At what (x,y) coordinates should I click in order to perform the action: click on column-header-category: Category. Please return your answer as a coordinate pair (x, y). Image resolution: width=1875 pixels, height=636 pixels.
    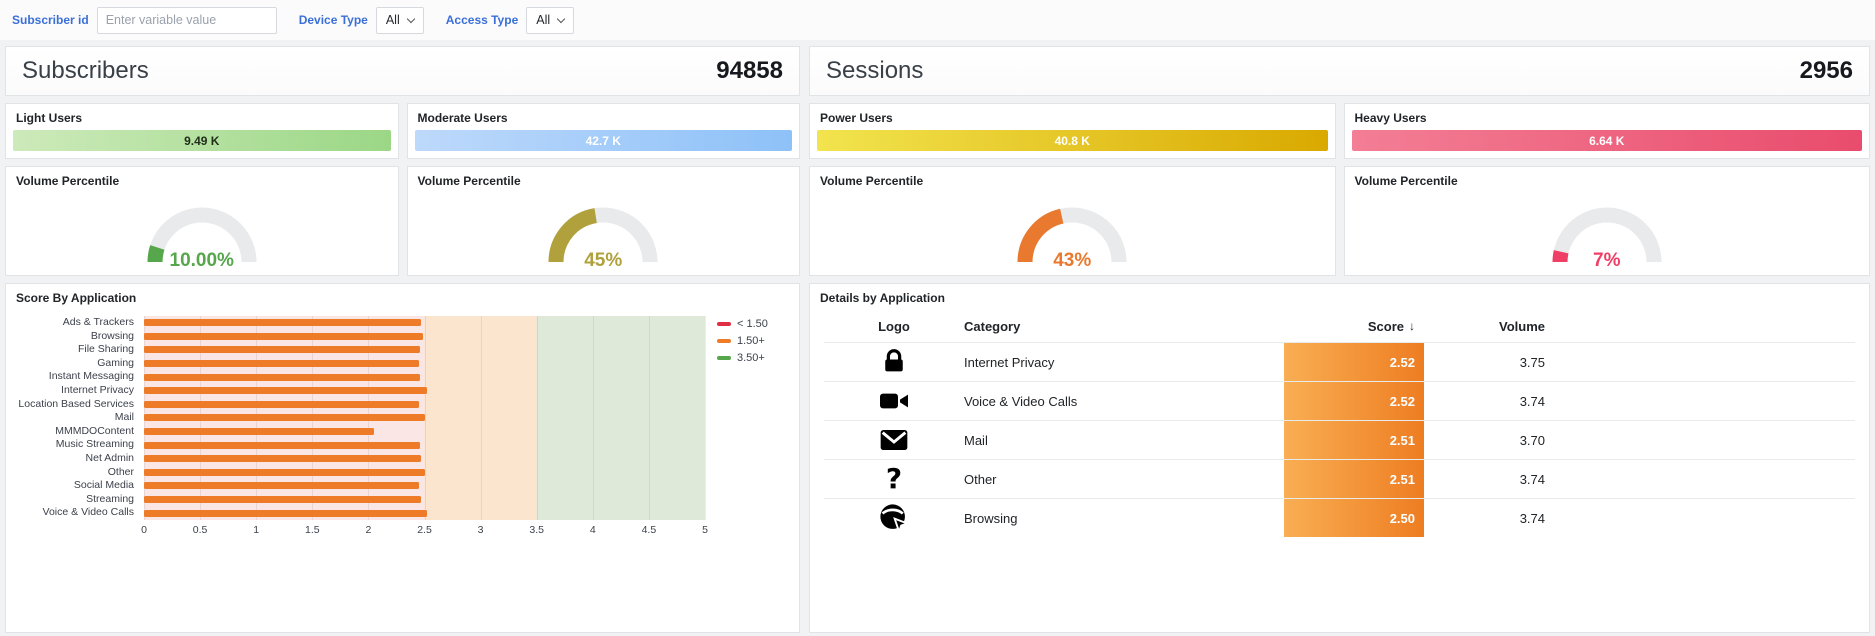
    Looking at the image, I should click on (992, 326).